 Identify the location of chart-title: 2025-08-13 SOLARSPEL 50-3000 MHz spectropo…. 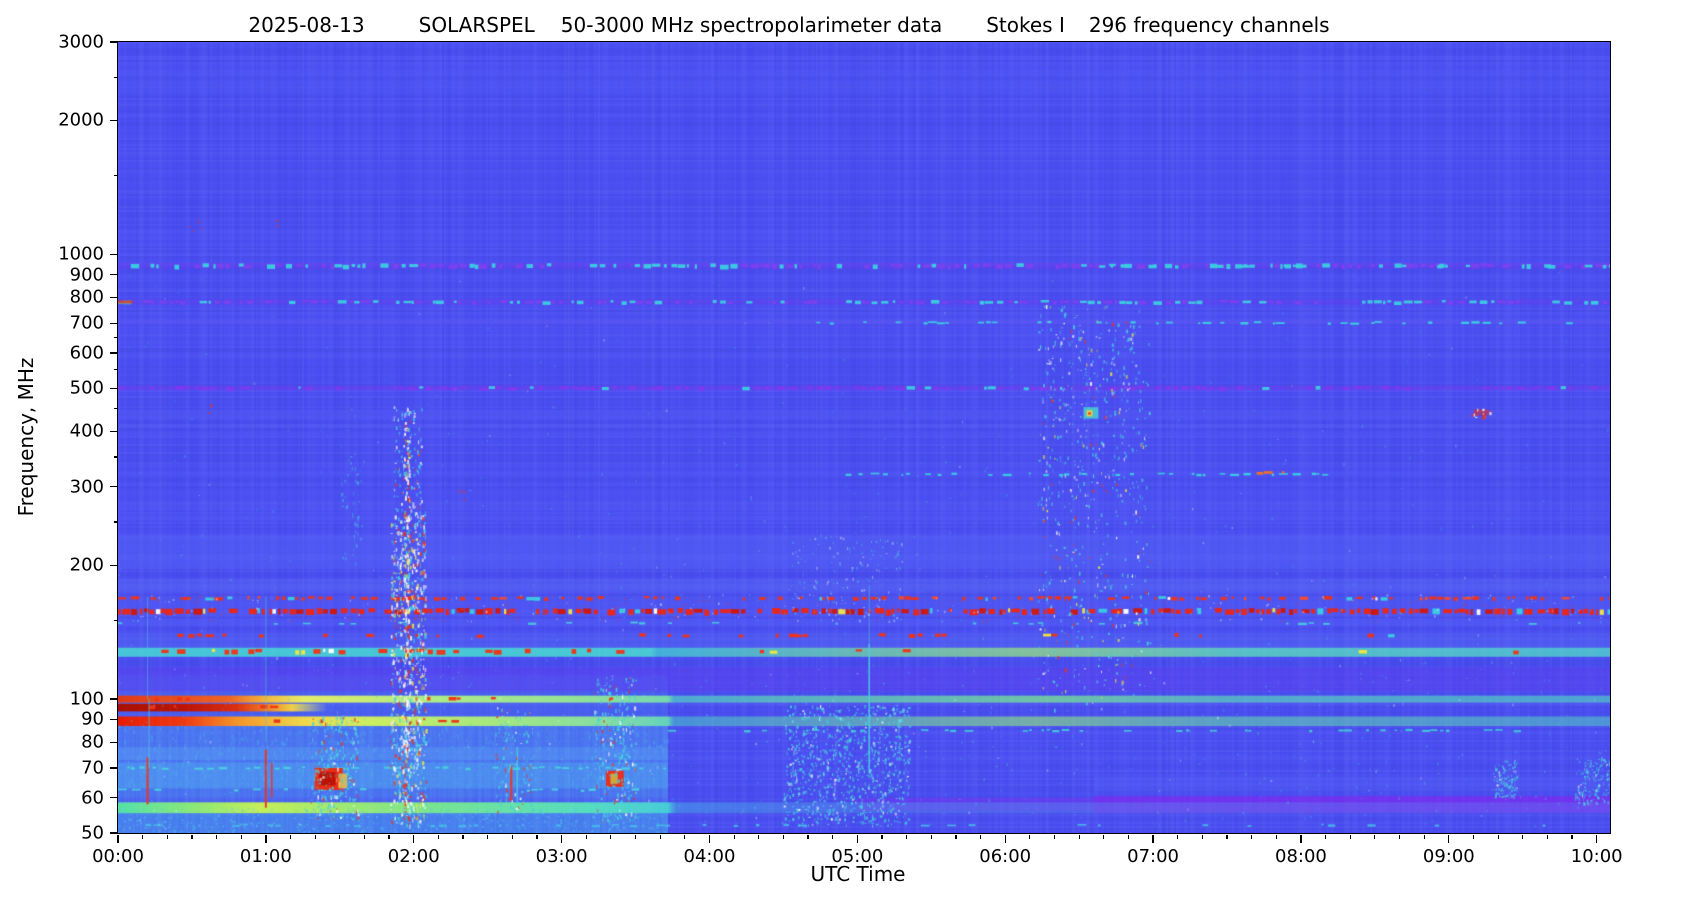
(788, 25).